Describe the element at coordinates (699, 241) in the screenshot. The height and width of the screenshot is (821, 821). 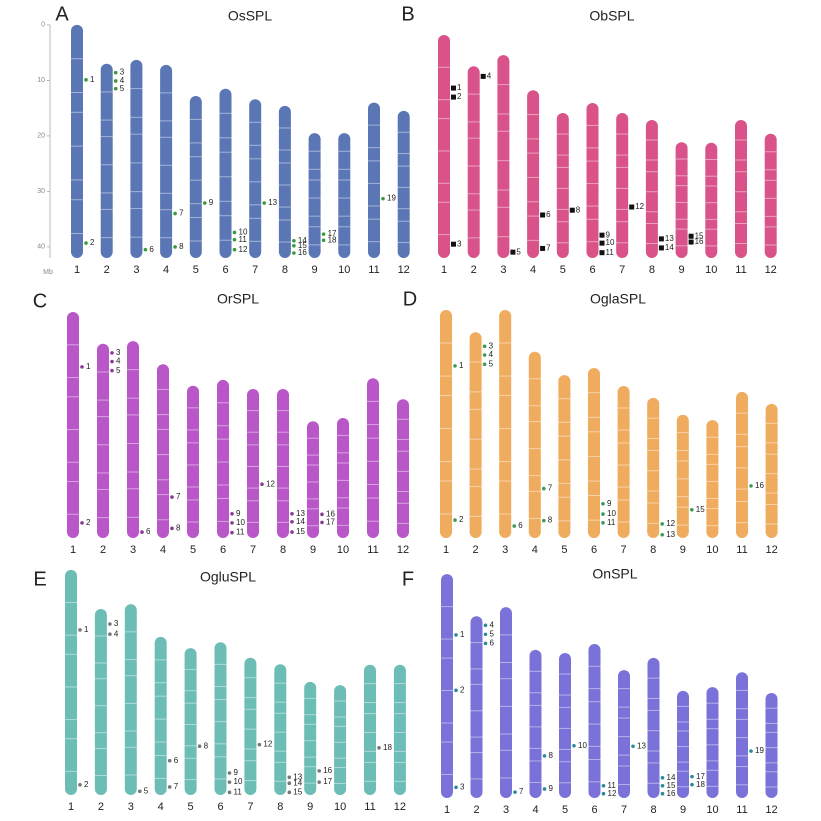
I see `gene-label: 16` at that location.